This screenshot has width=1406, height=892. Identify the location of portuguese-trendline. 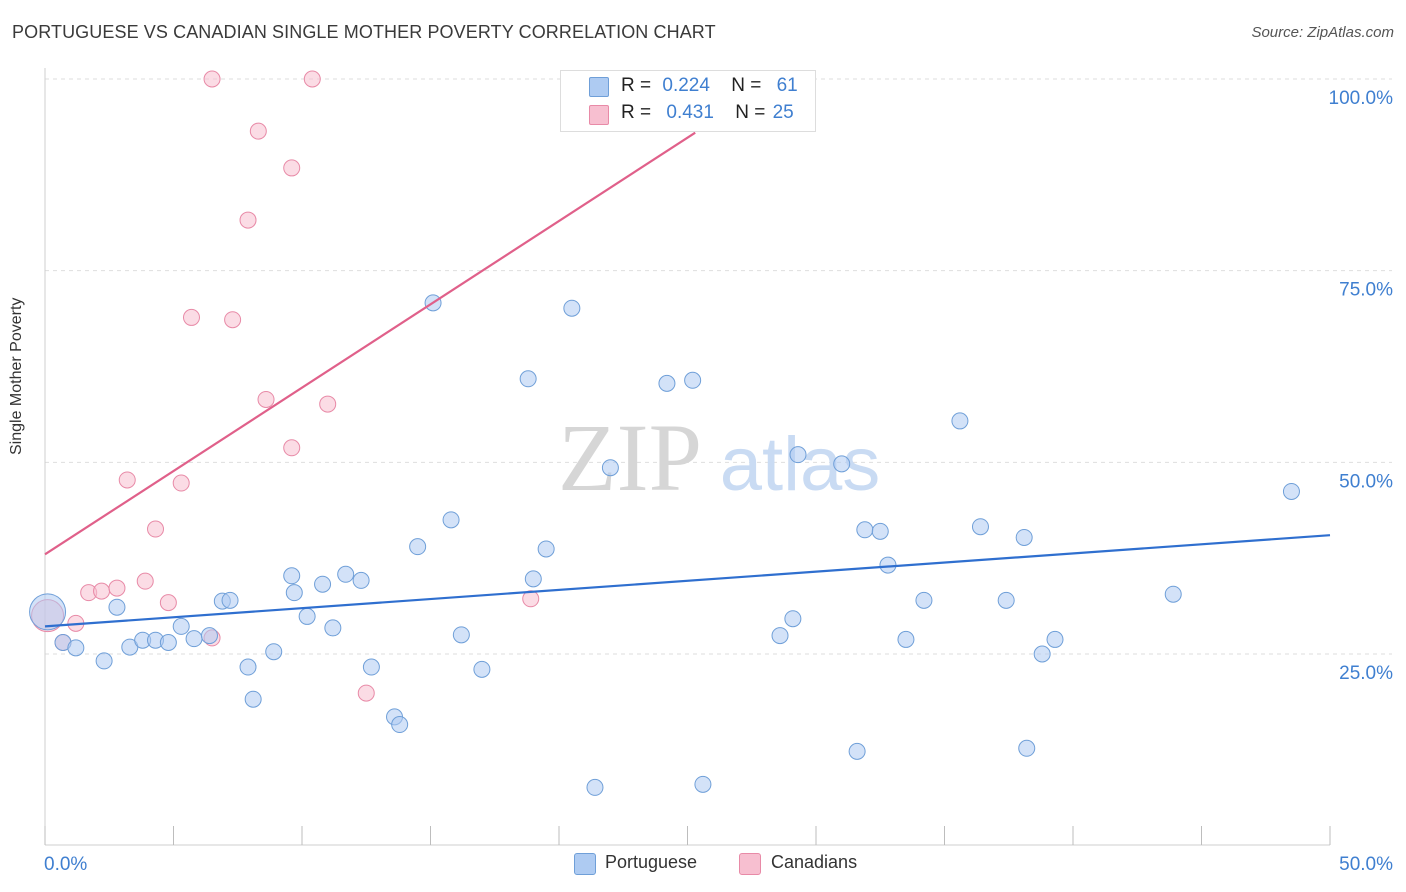
(687, 581).